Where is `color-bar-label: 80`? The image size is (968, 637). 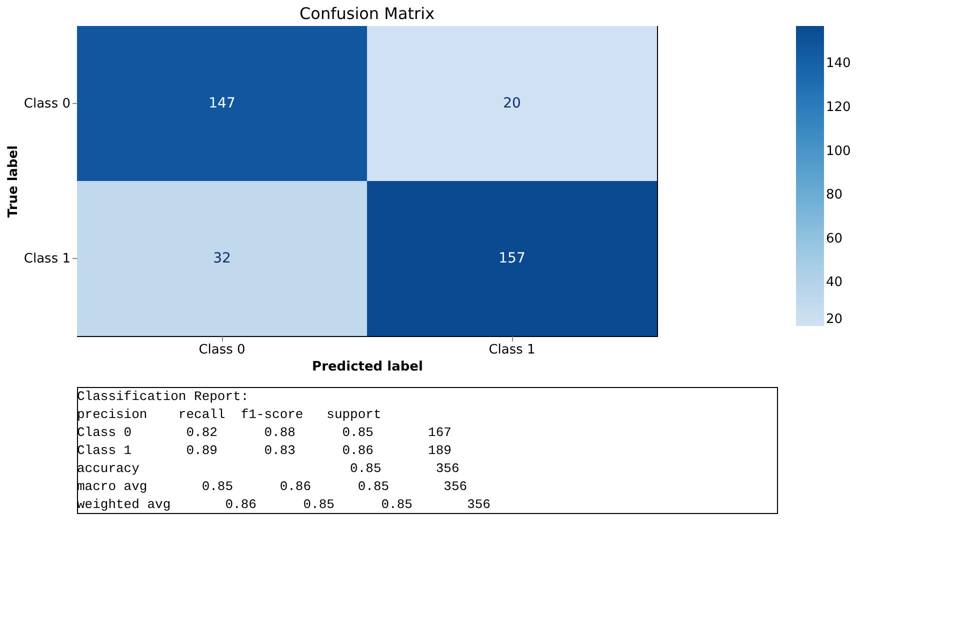 color-bar-label: 80 is located at coordinates (834, 195).